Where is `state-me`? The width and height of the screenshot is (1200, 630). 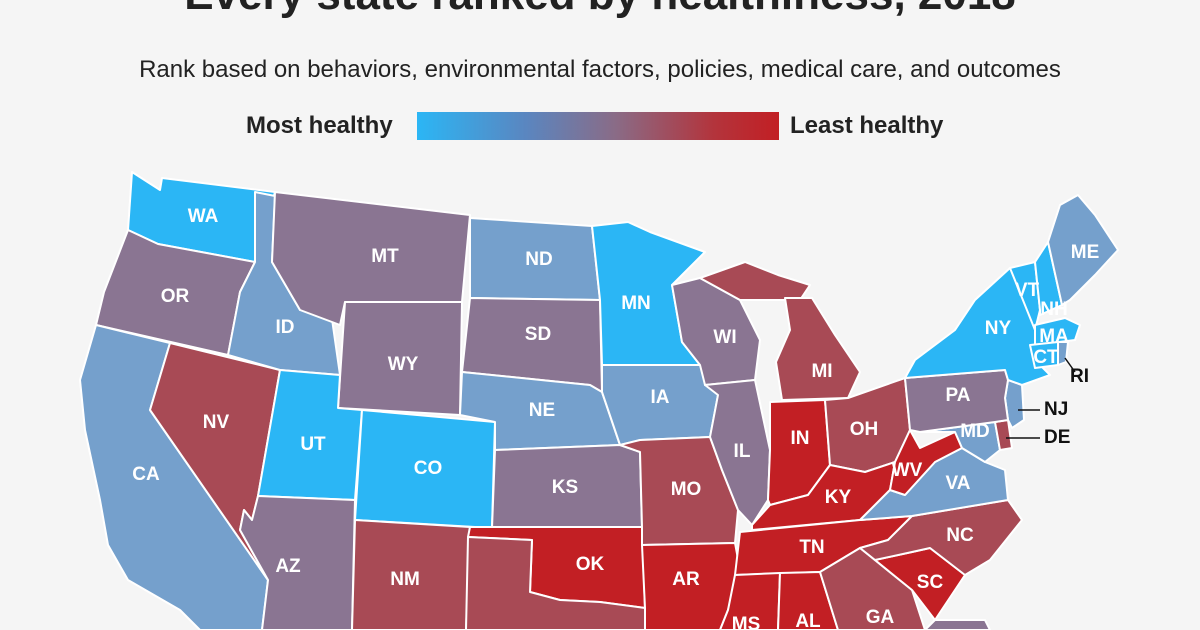
state-me is located at coordinates (1083, 250).